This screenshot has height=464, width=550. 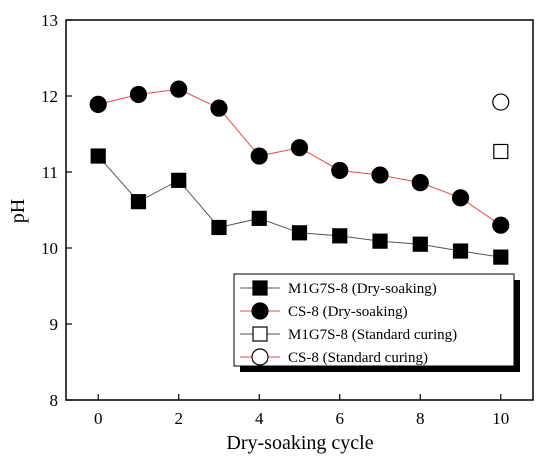 What do you see at coordinates (49, 248) in the screenshot?
I see `y-tick-label: 10` at bounding box center [49, 248].